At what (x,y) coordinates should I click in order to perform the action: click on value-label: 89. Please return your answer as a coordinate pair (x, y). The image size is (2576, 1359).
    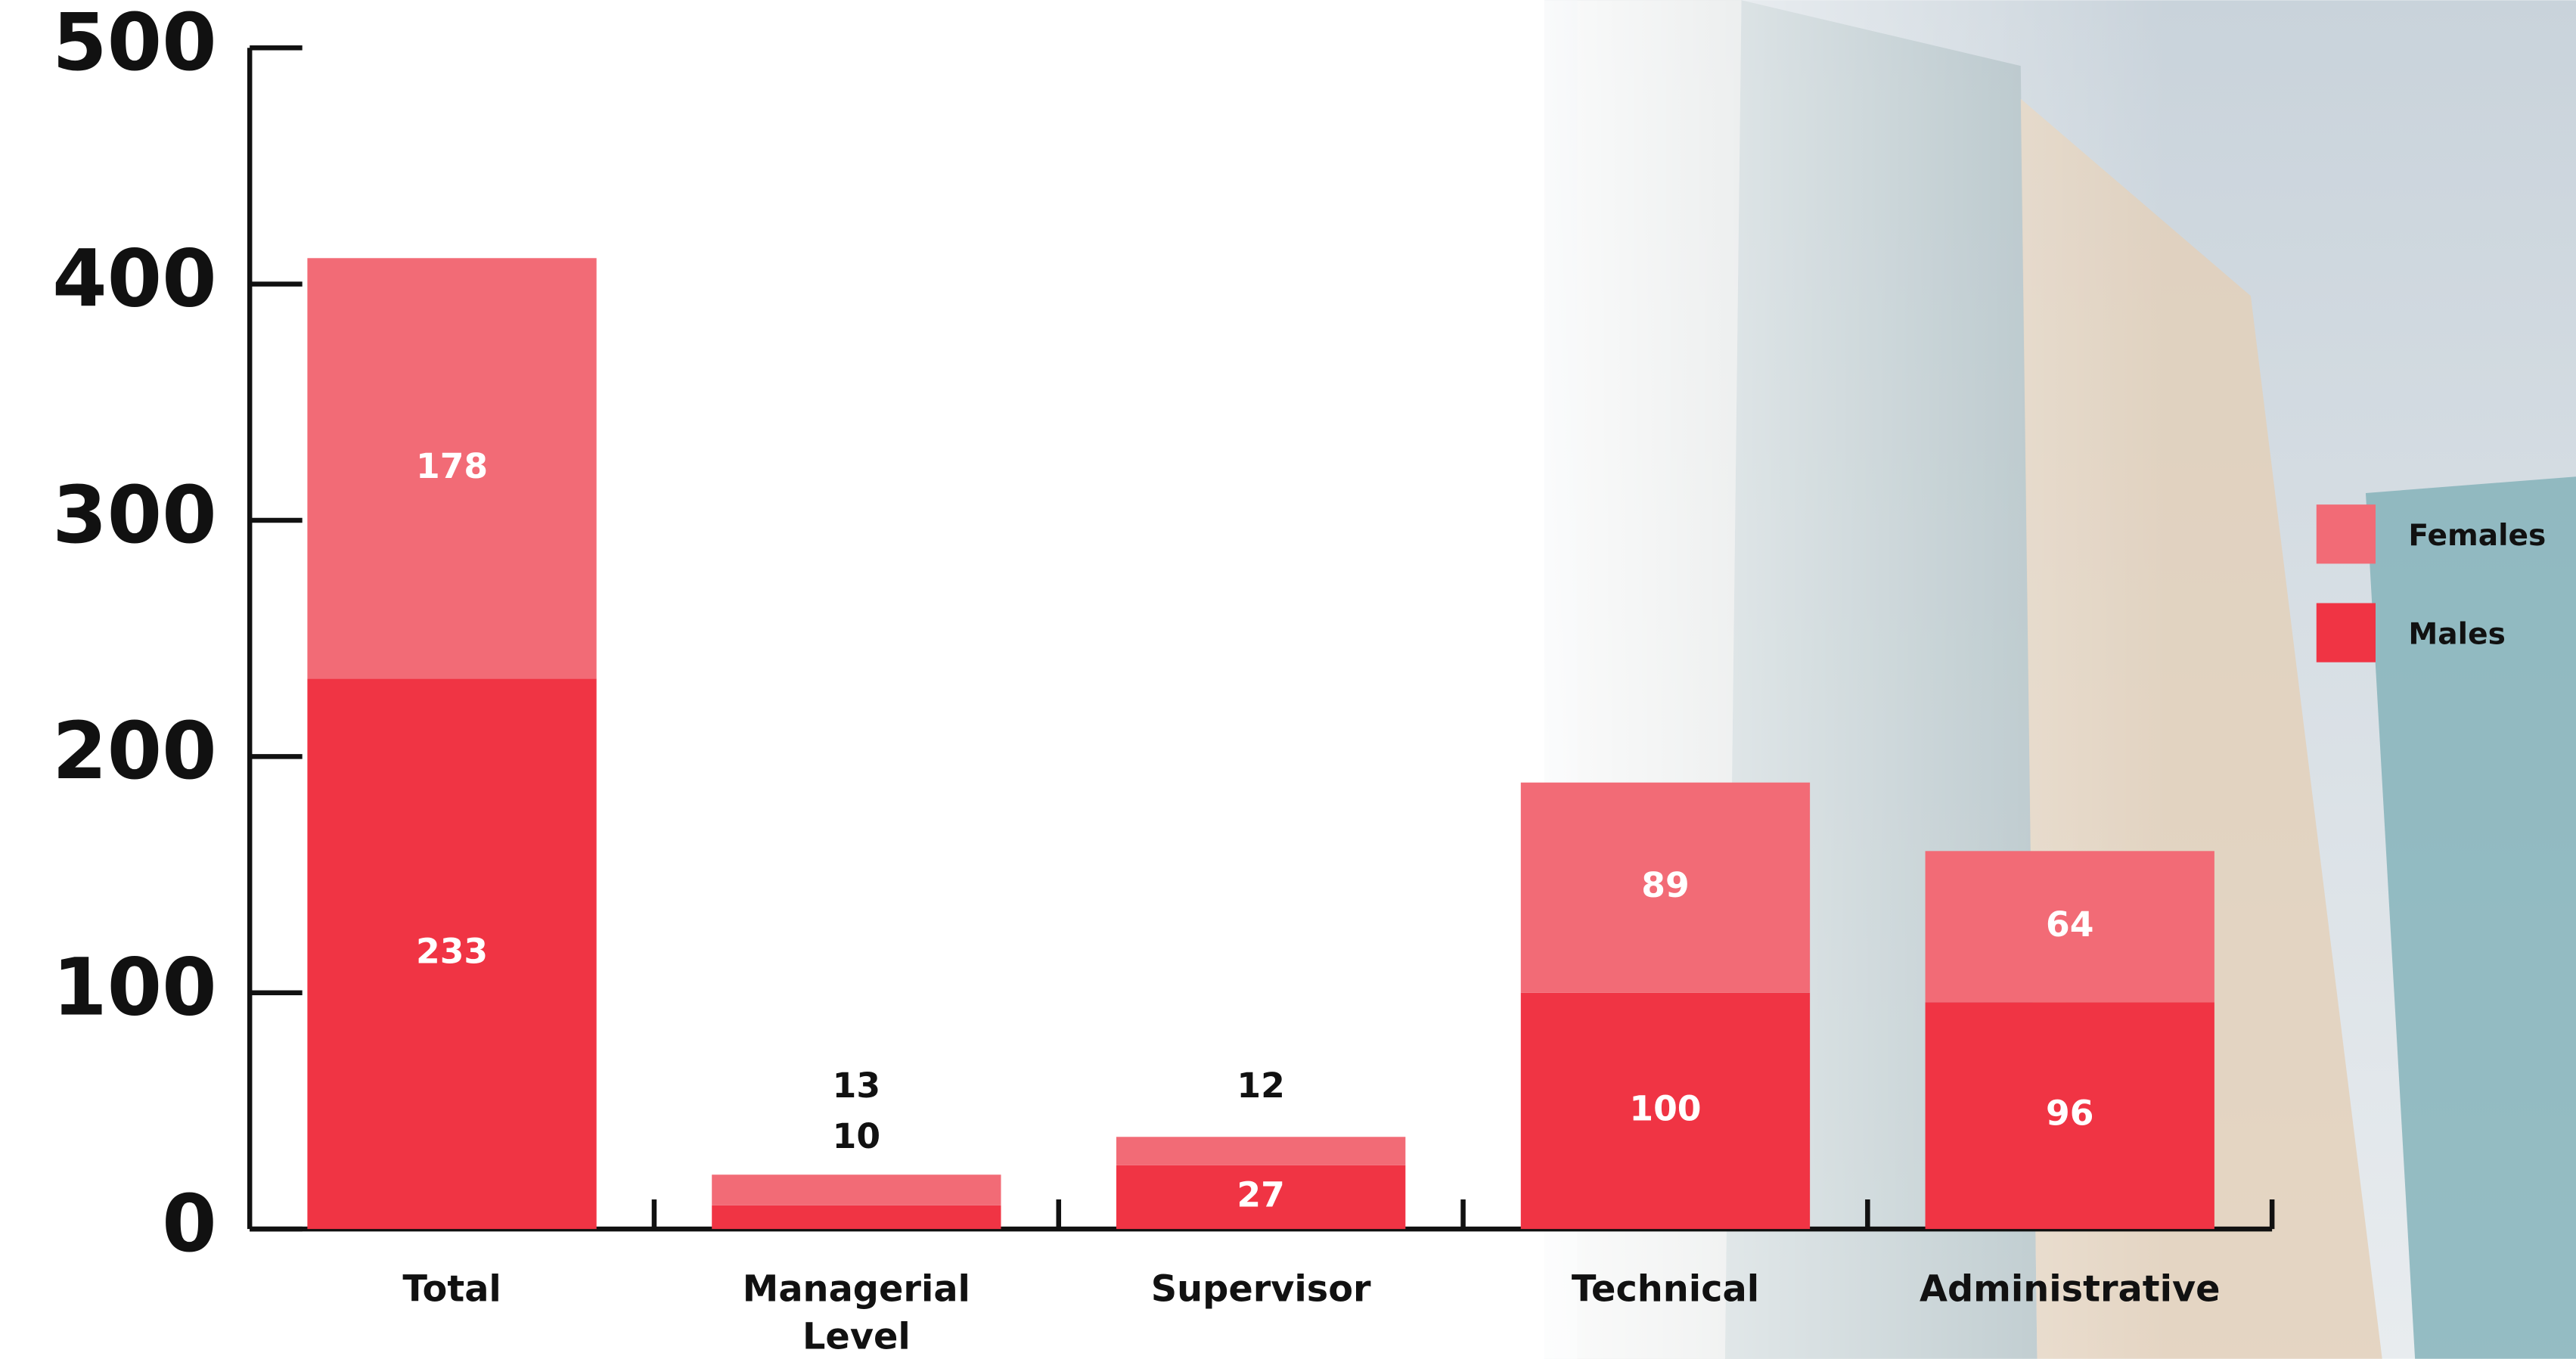
    Looking at the image, I should click on (1665, 885).